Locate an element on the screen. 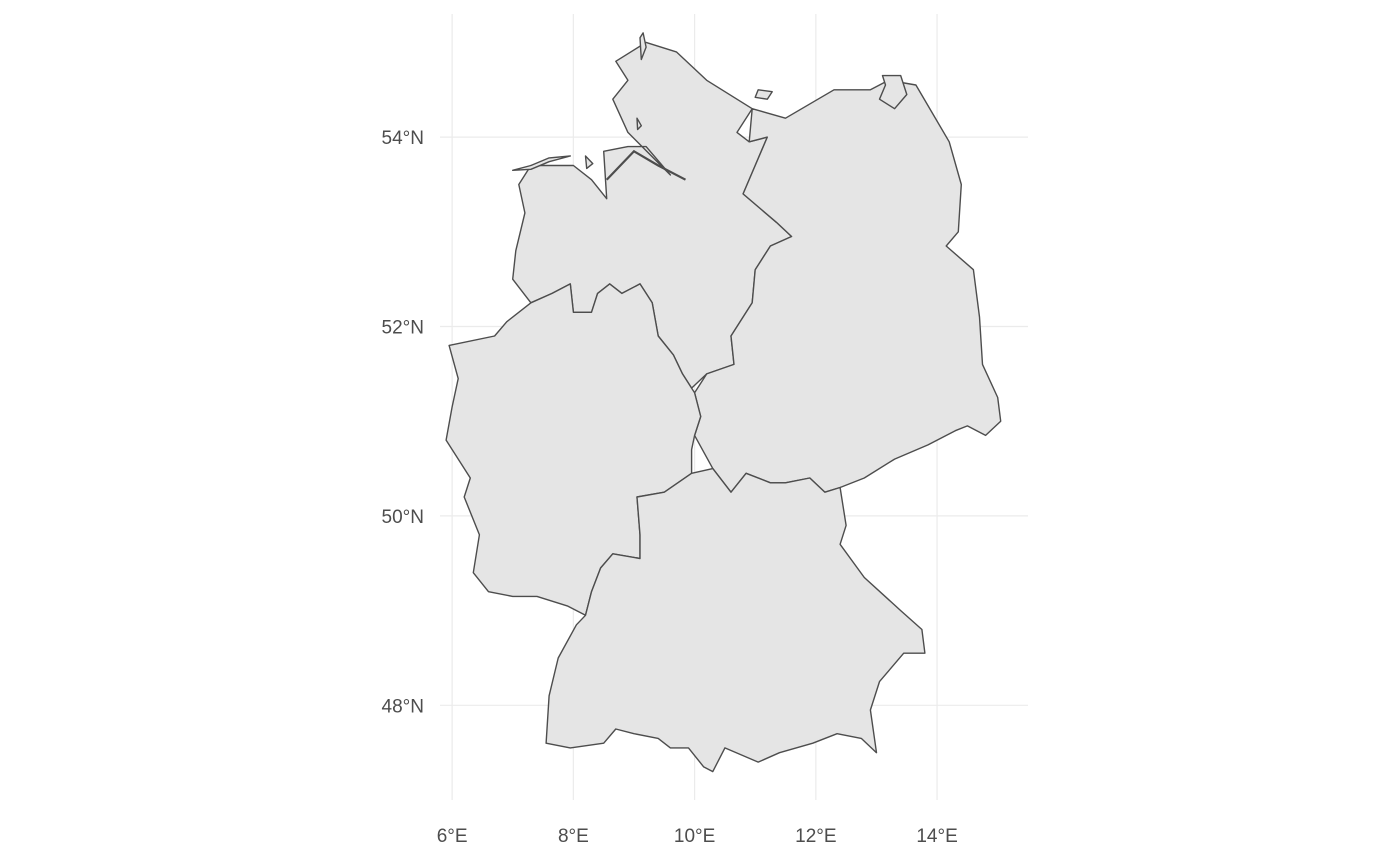 The height and width of the screenshot is (865, 1400). x-tick-label: 12°E is located at coordinates (815, 836).